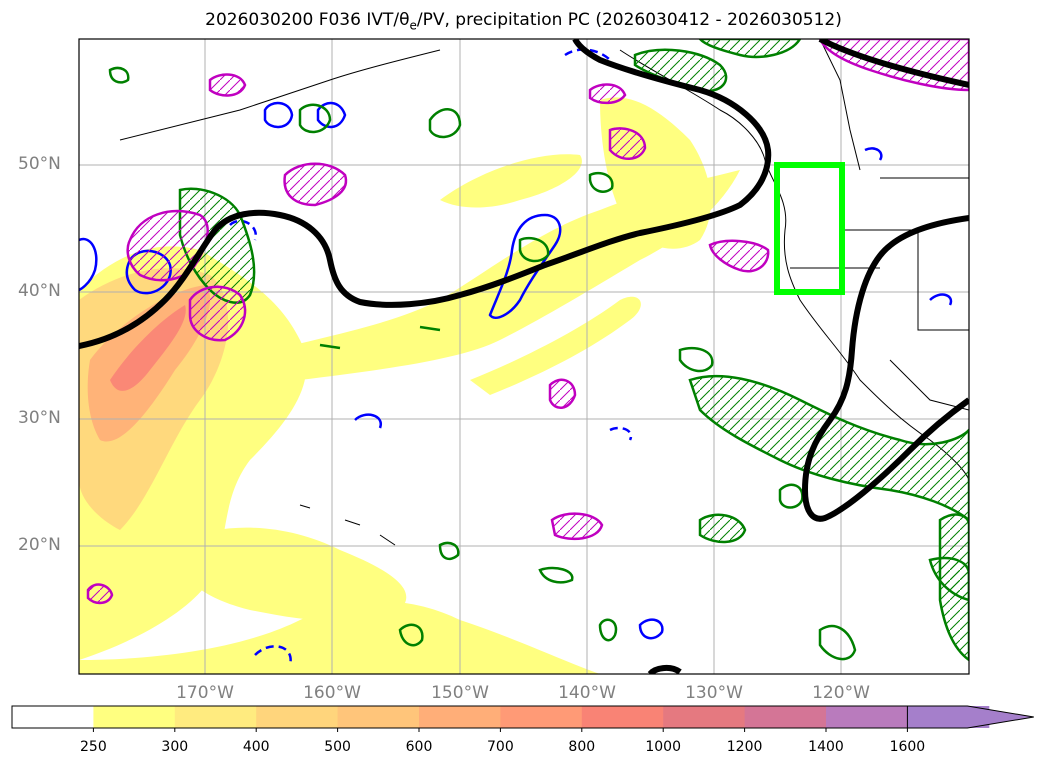 The image size is (1047, 767). What do you see at coordinates (582, 747) in the screenshot?
I see `colorbar-tick-label: 800` at bounding box center [582, 747].